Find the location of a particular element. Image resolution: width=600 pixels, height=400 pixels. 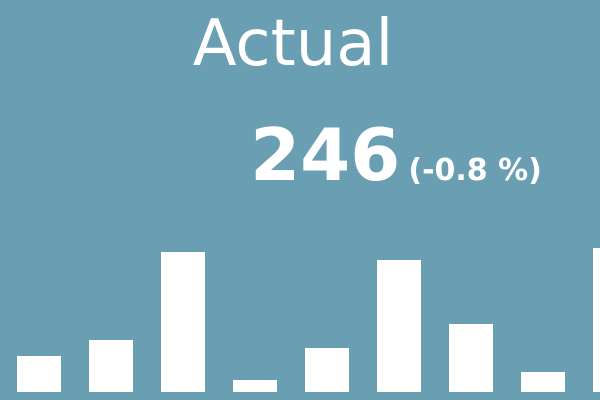

kpi-title: Actual is located at coordinates (293, 44).